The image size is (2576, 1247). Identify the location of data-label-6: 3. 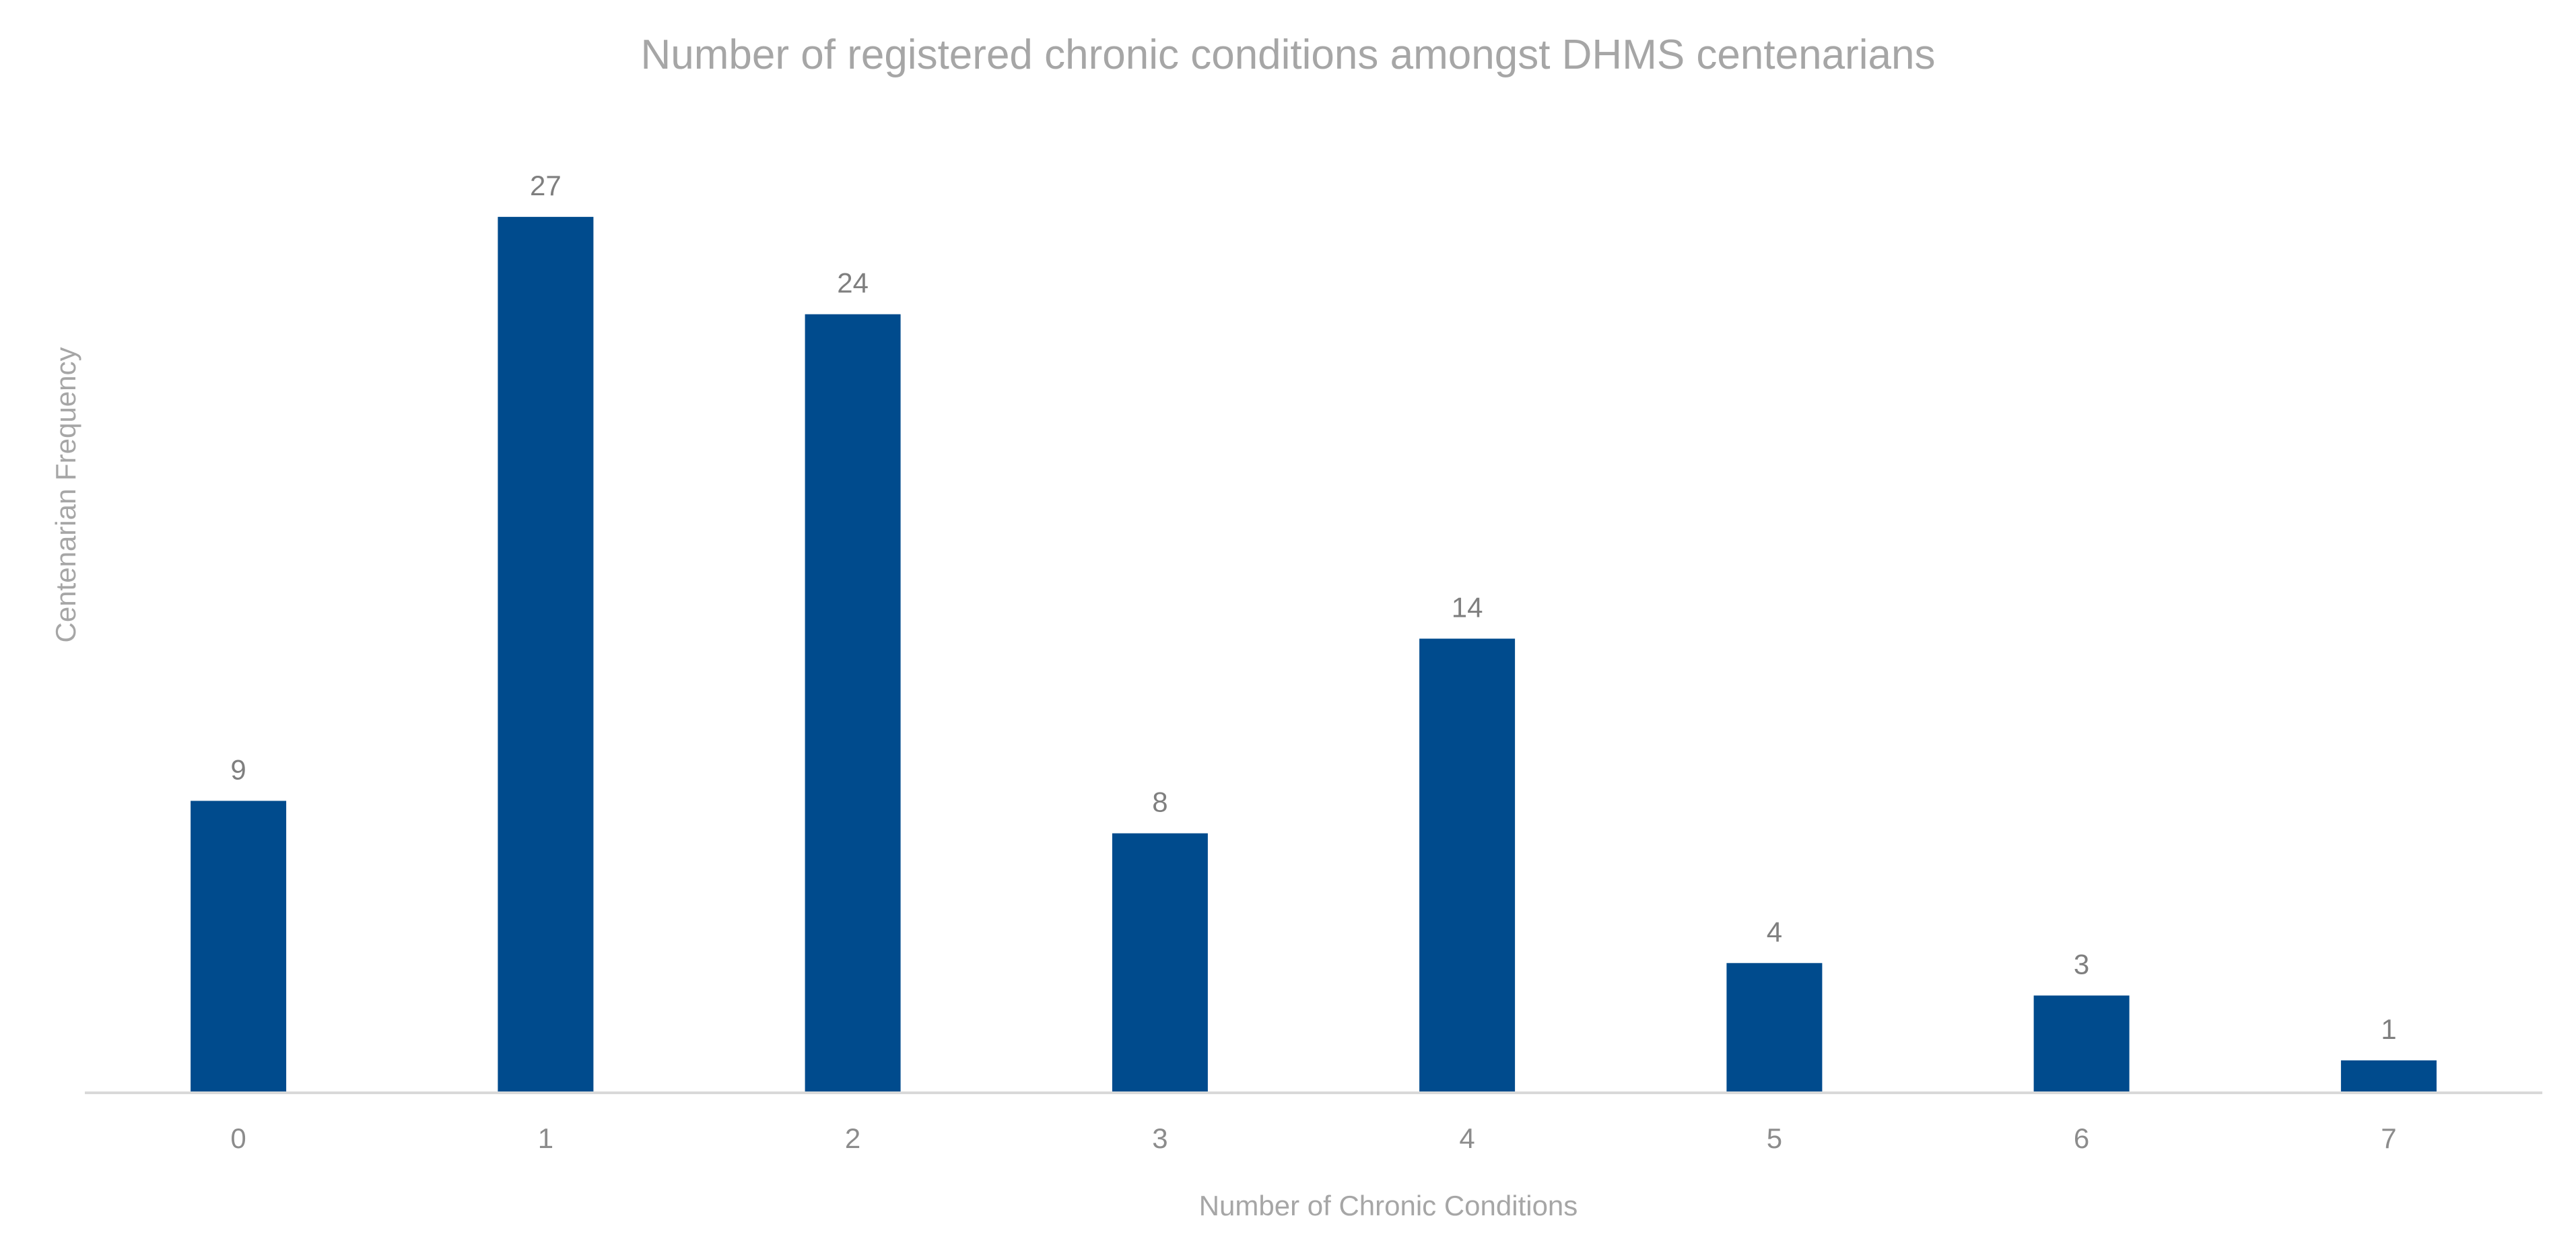
(2081, 964).